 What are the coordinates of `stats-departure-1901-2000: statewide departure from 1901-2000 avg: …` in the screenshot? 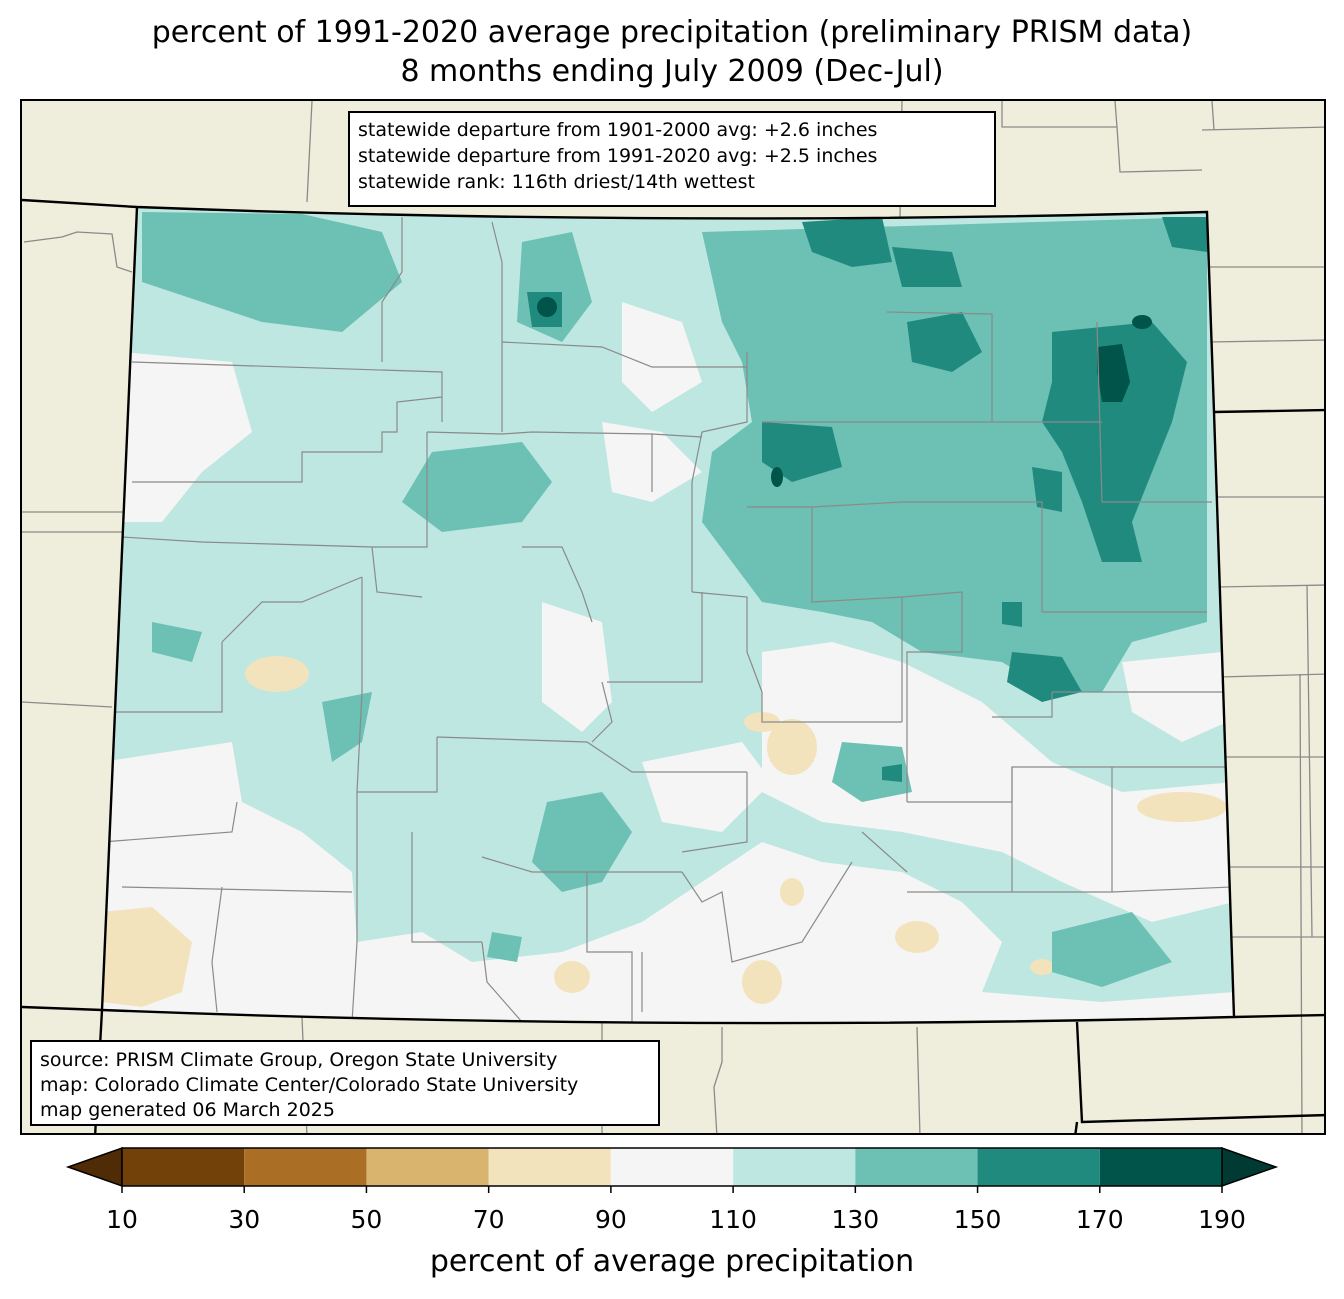 It's located at (618, 130).